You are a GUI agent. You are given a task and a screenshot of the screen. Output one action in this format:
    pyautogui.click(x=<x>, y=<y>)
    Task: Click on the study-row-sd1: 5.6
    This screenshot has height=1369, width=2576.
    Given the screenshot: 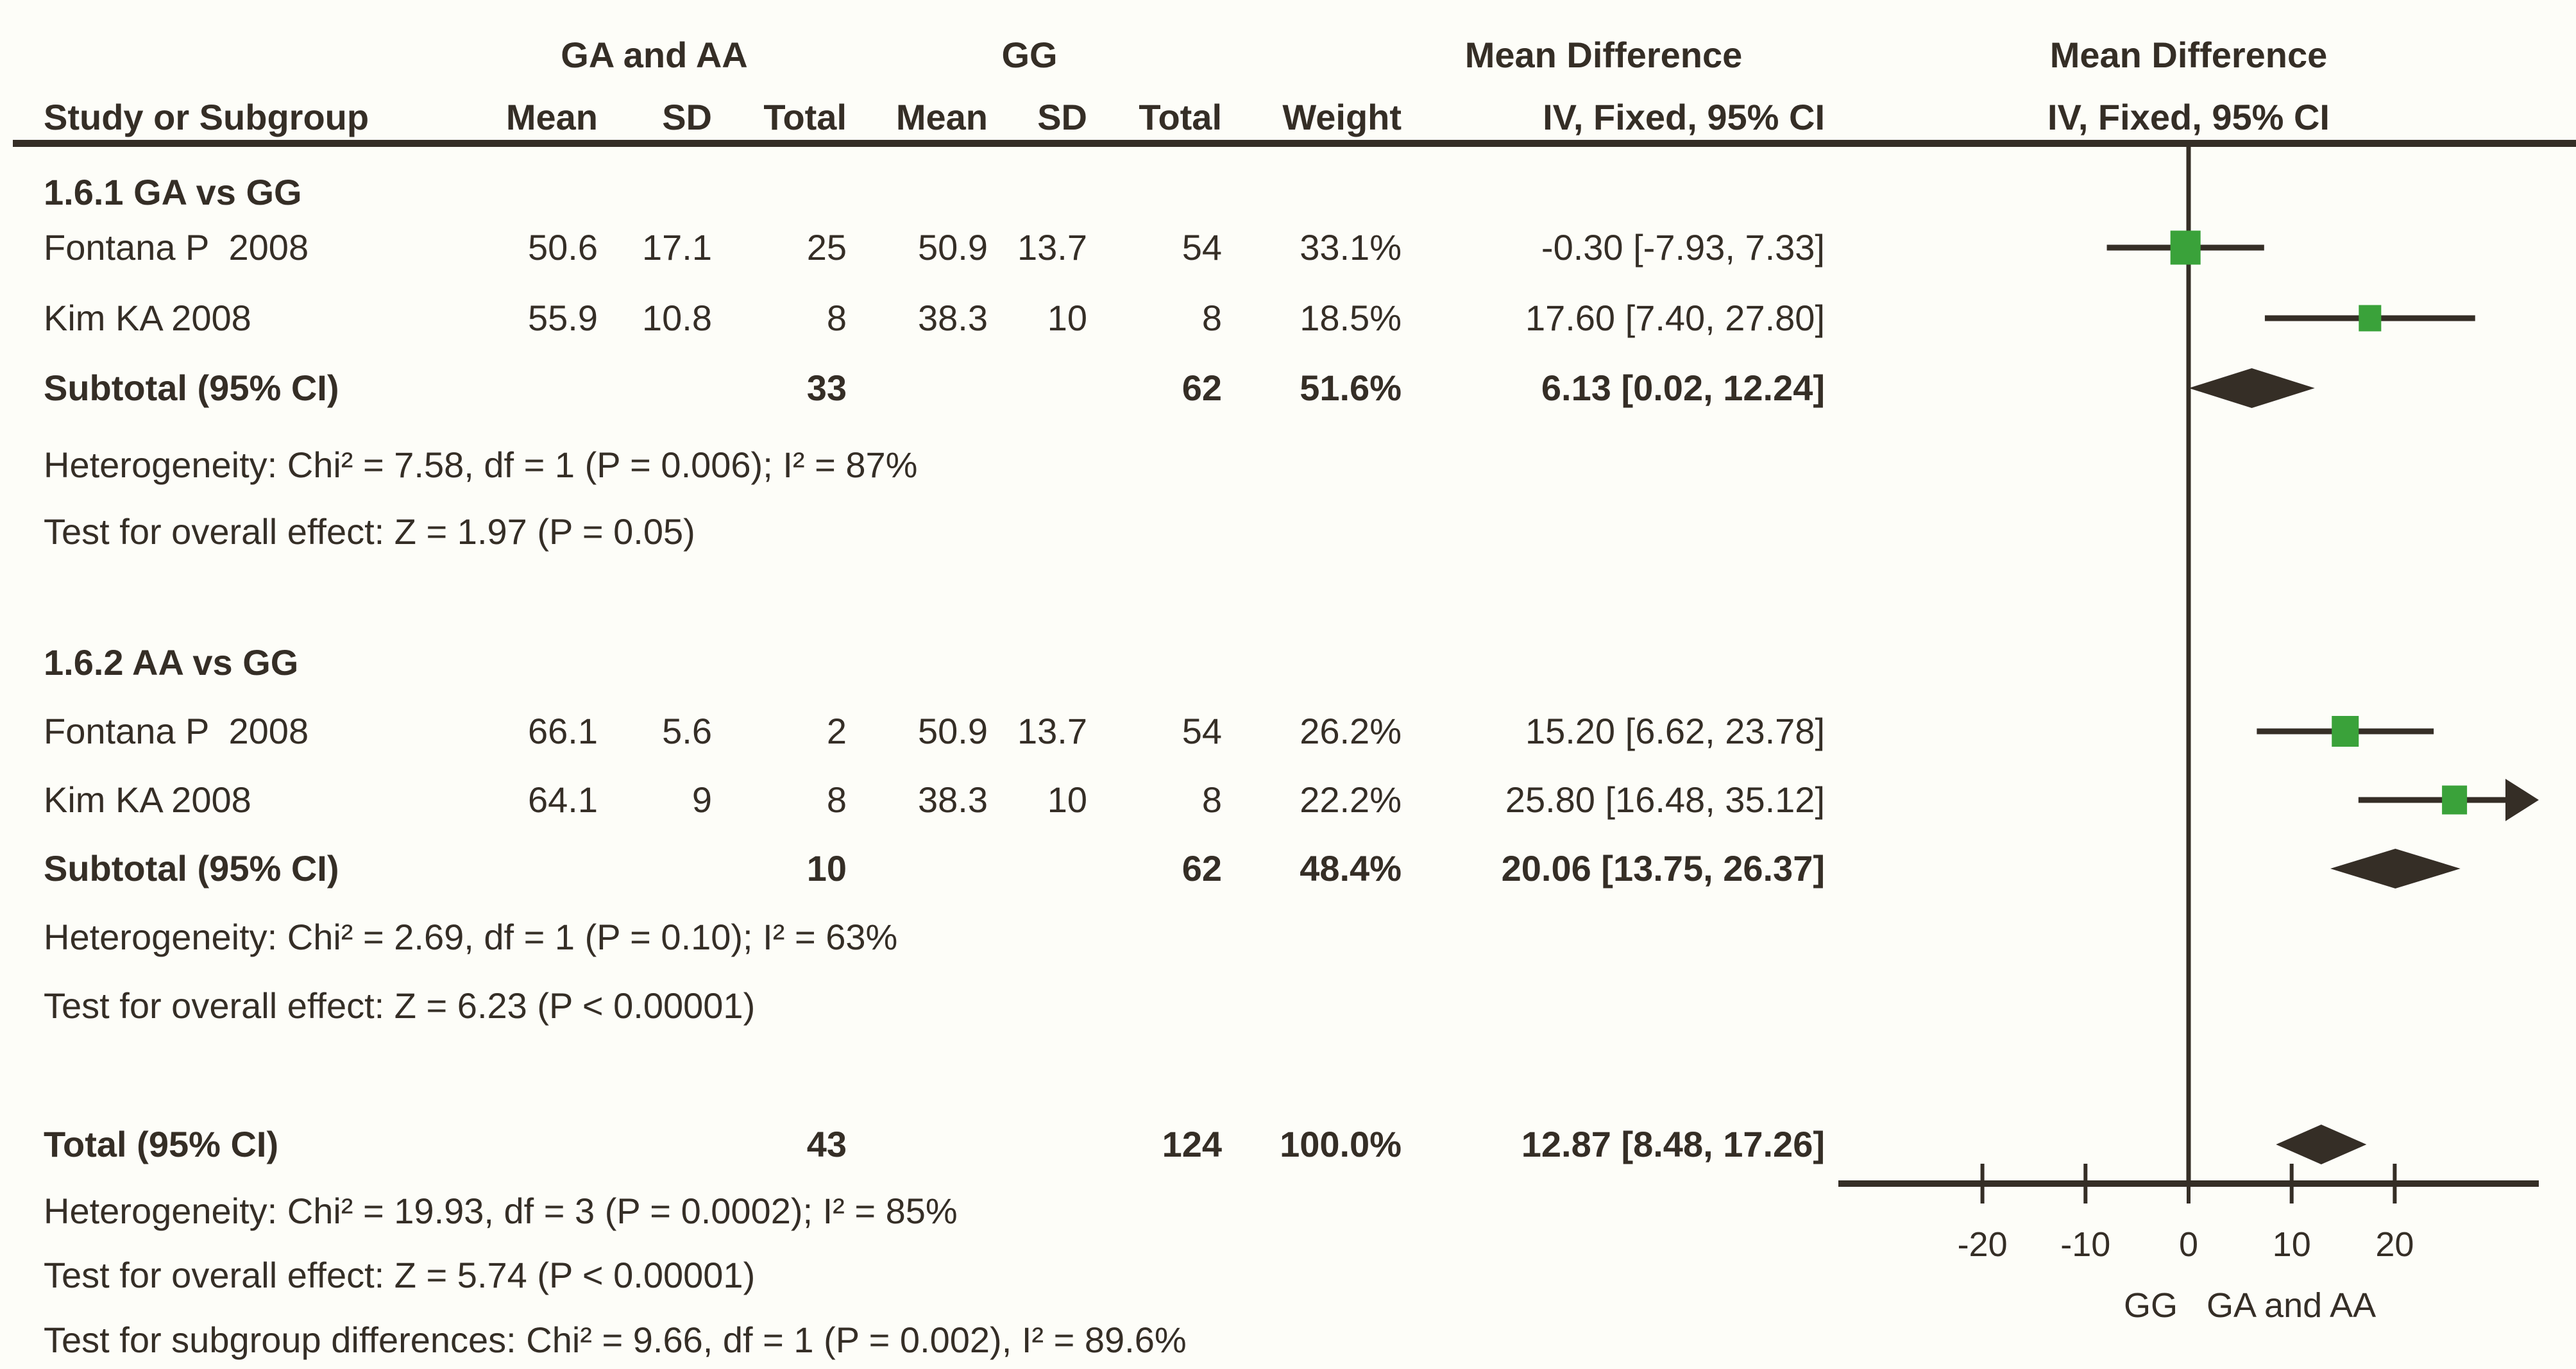 What is the action you would take?
    pyautogui.click(x=687, y=731)
    